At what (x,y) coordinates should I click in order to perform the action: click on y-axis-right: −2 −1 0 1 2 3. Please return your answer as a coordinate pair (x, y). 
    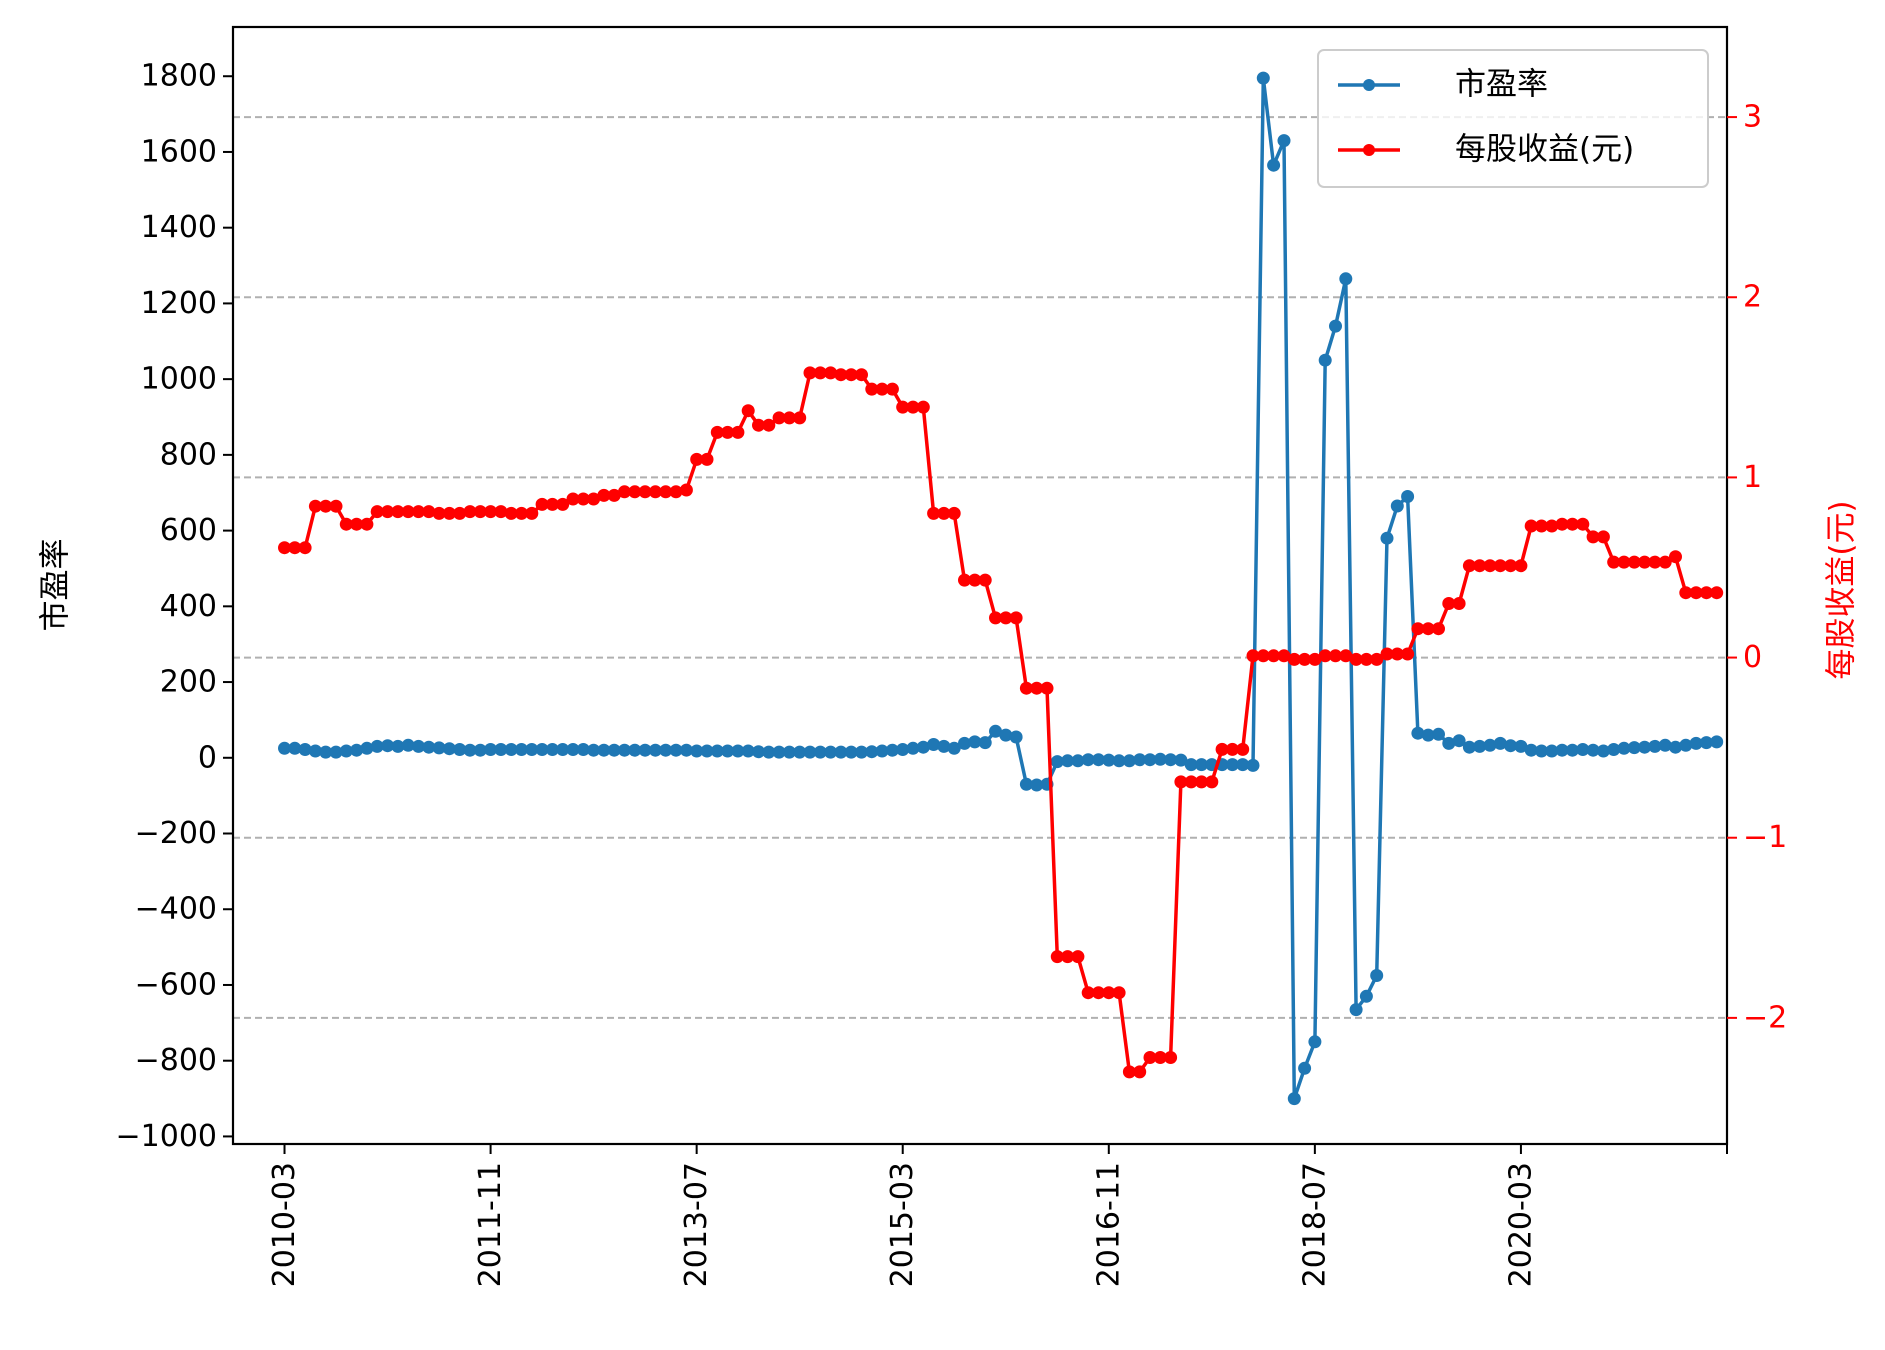
    Looking at the image, I should click on (1757, 567).